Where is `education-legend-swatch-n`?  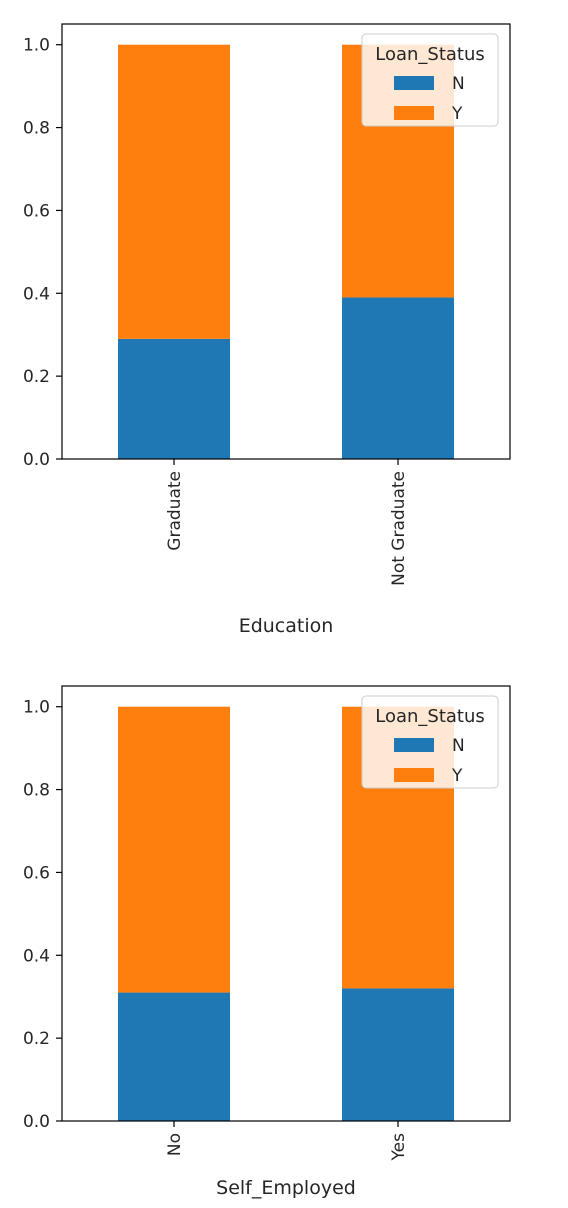
education-legend-swatch-n is located at coordinates (414, 83).